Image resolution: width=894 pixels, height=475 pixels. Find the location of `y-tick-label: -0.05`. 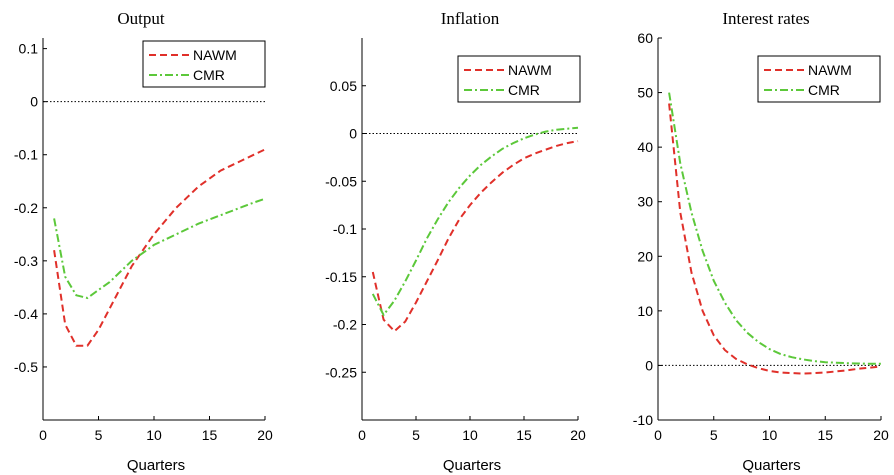

y-tick-label: -0.05 is located at coordinates (341, 181).